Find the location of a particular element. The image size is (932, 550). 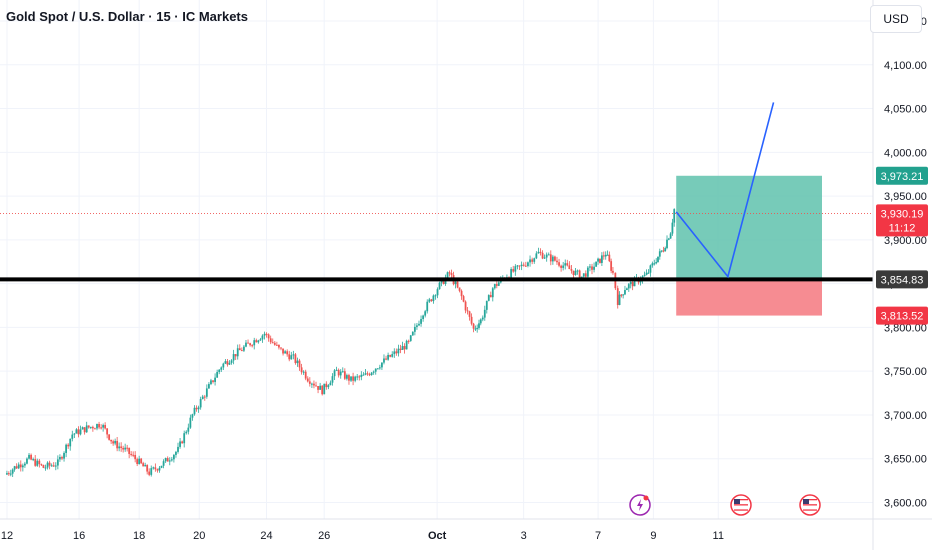

y-tick-label: 3,700.00 is located at coordinates (905, 416).